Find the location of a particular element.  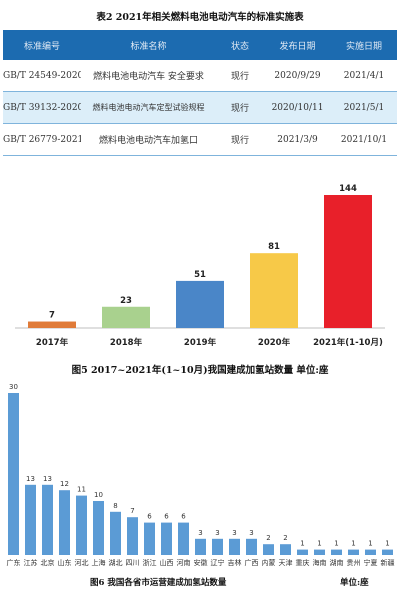

x-tick-label: 天津 is located at coordinates (286, 563).